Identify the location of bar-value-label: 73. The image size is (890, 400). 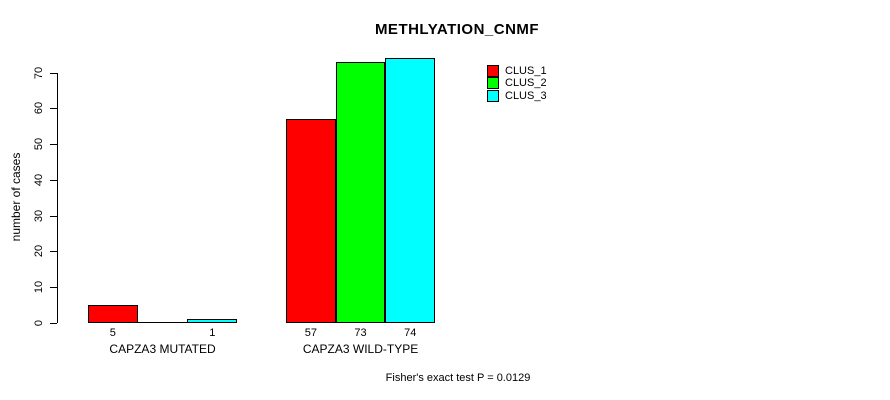
(360, 333).